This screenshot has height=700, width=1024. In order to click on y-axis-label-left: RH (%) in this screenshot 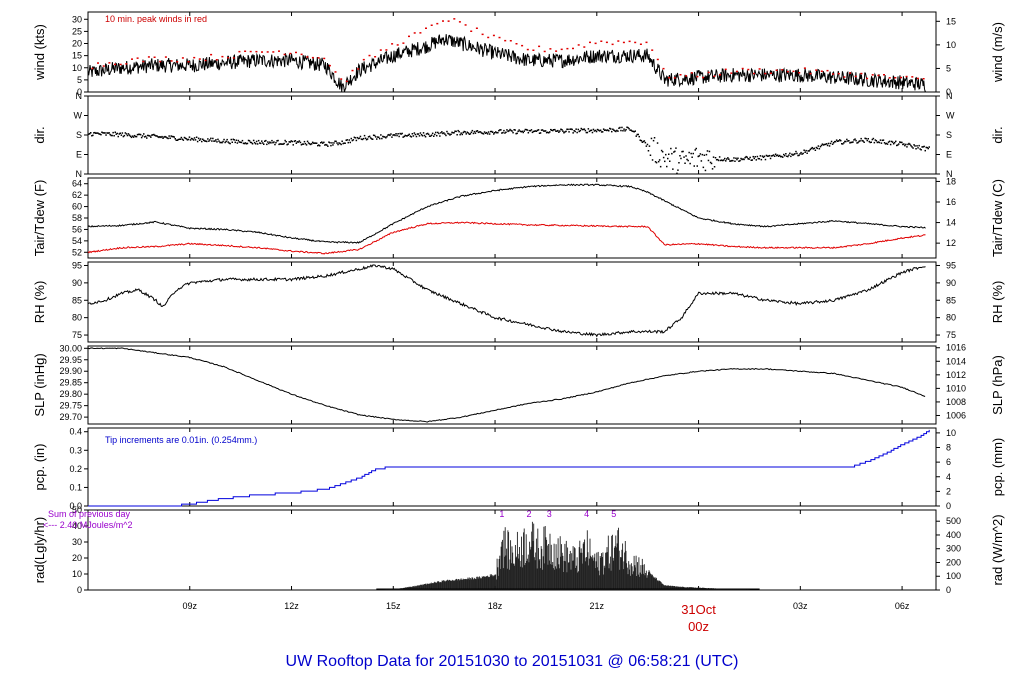, I will do `click(39, 302)`.